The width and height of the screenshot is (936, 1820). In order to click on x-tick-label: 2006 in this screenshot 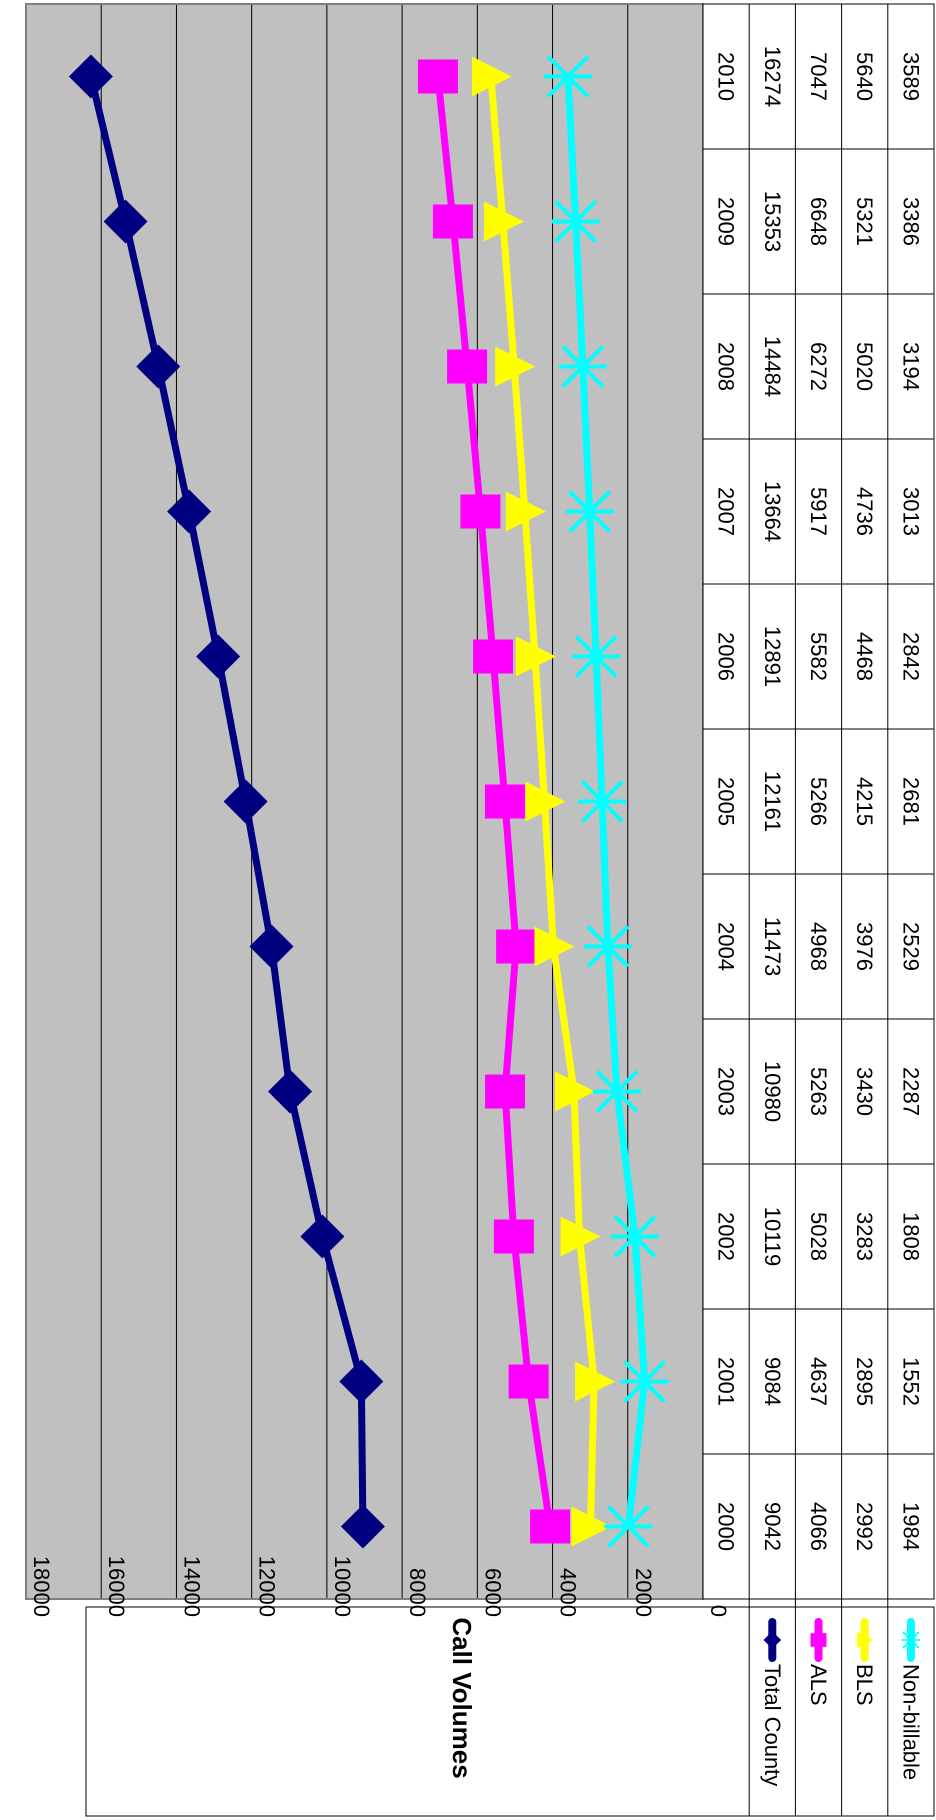, I will do `click(726, 656)`.